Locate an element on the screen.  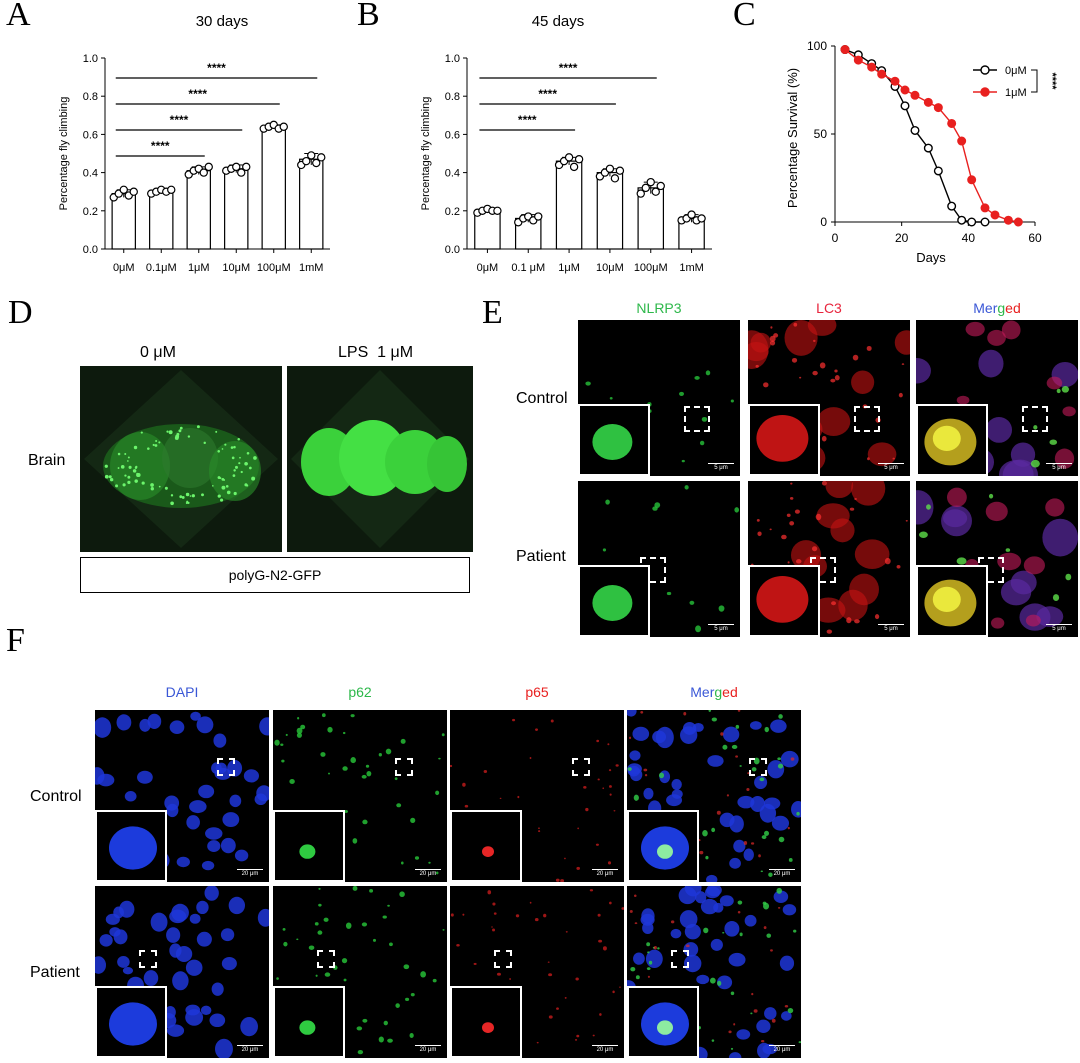
f-image-1-0: 20 μm is located at coordinates (182, 972).